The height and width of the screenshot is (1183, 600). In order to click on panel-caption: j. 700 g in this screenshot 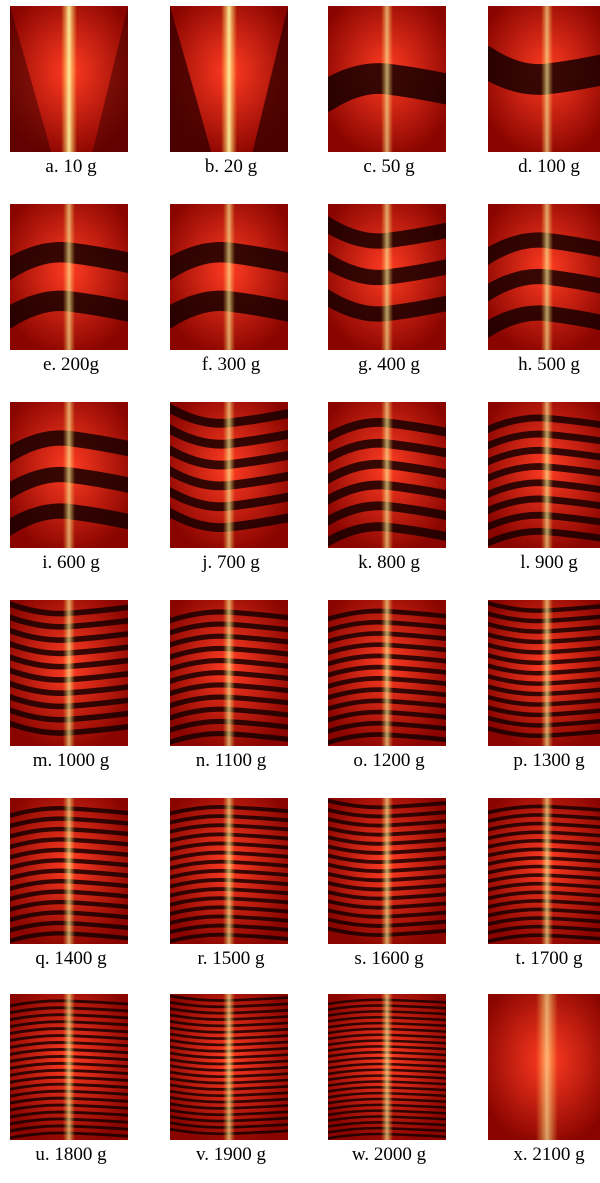, I will do `click(231, 562)`.